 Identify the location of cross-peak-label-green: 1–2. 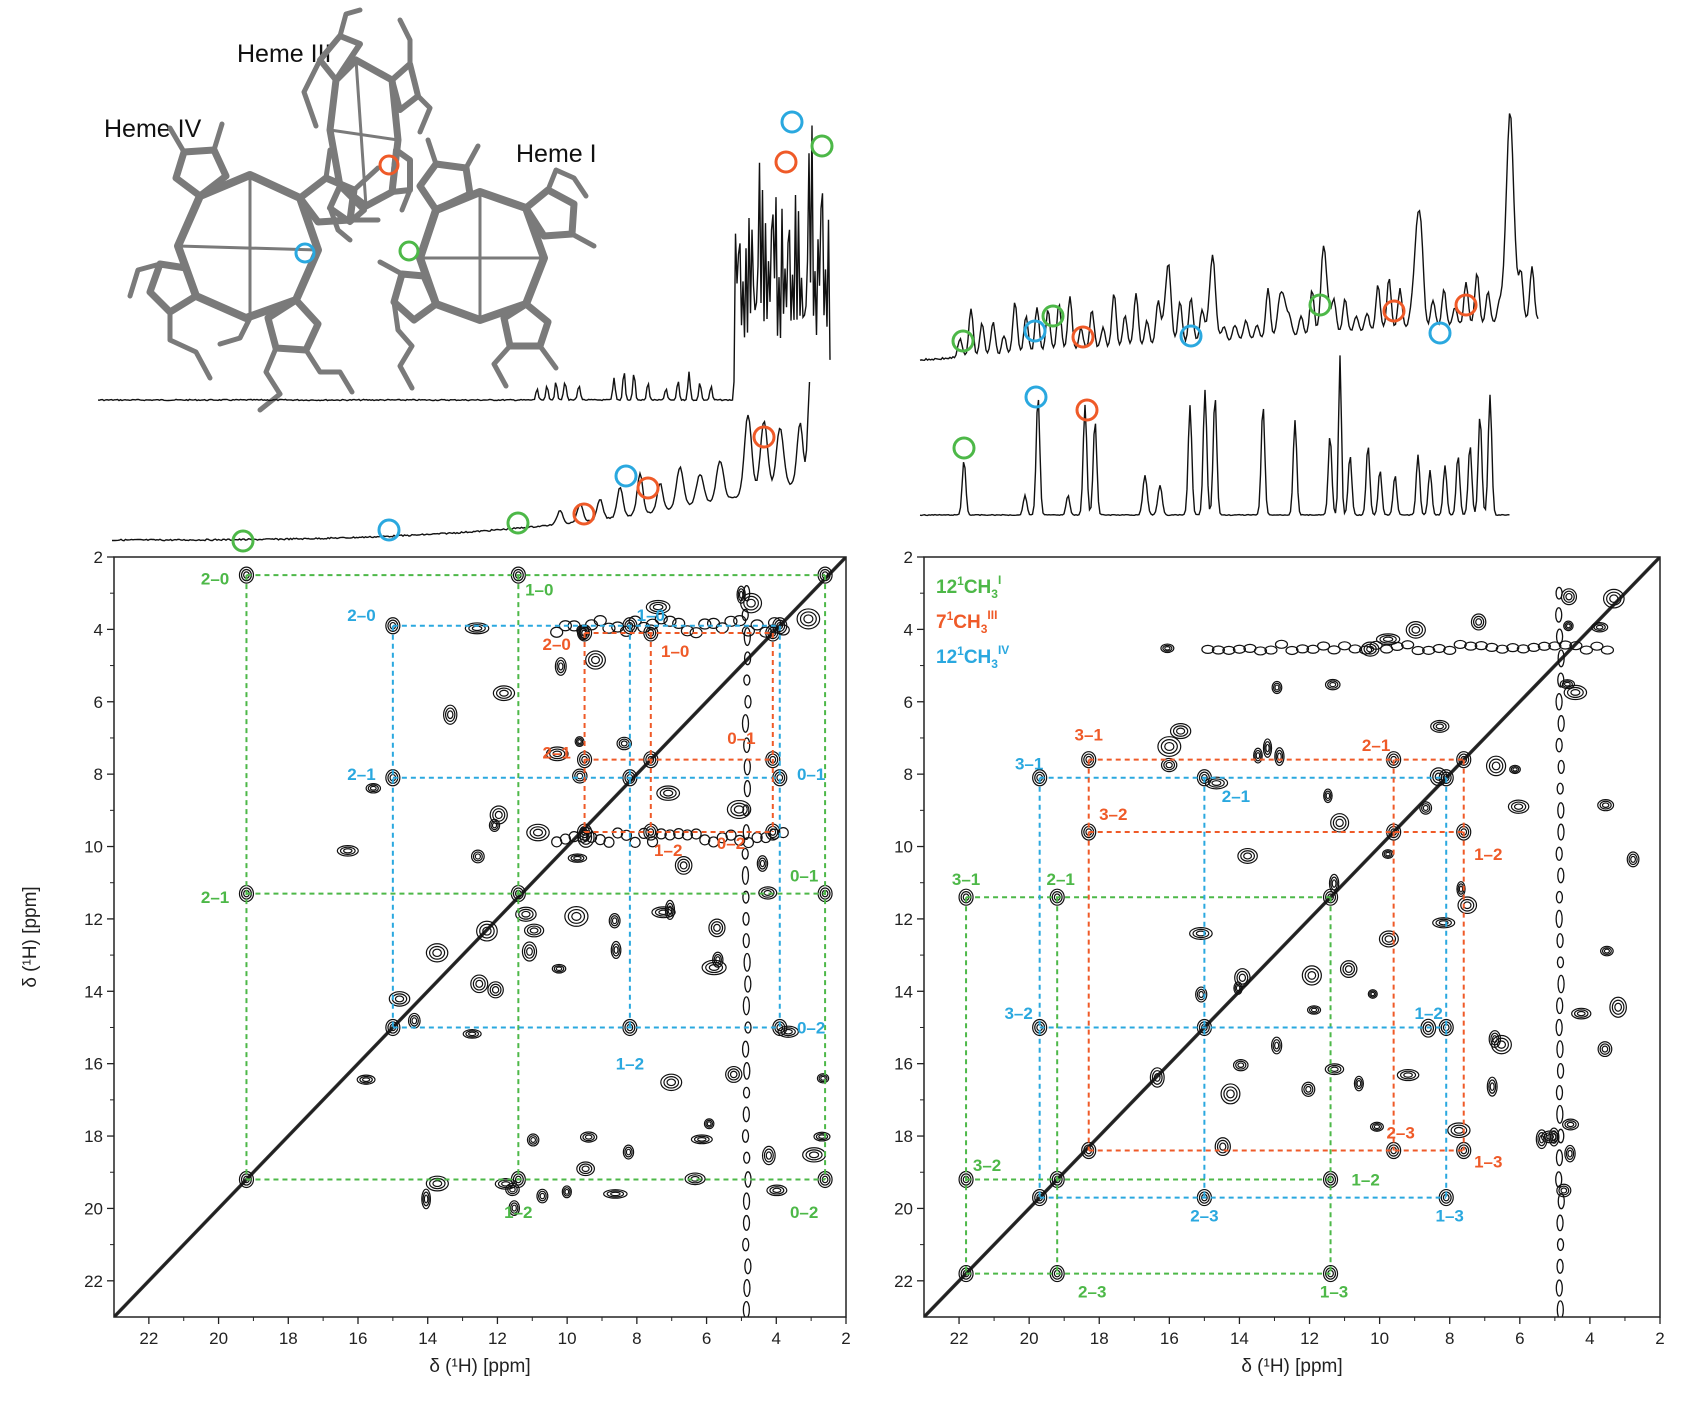
(518, 1212).